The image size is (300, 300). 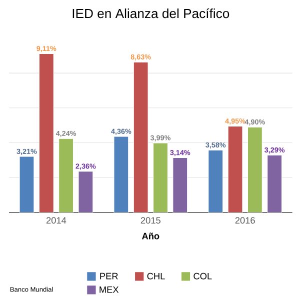 What do you see at coordinates (109, 276) in the screenshot?
I see `legend-label: PER` at bounding box center [109, 276].